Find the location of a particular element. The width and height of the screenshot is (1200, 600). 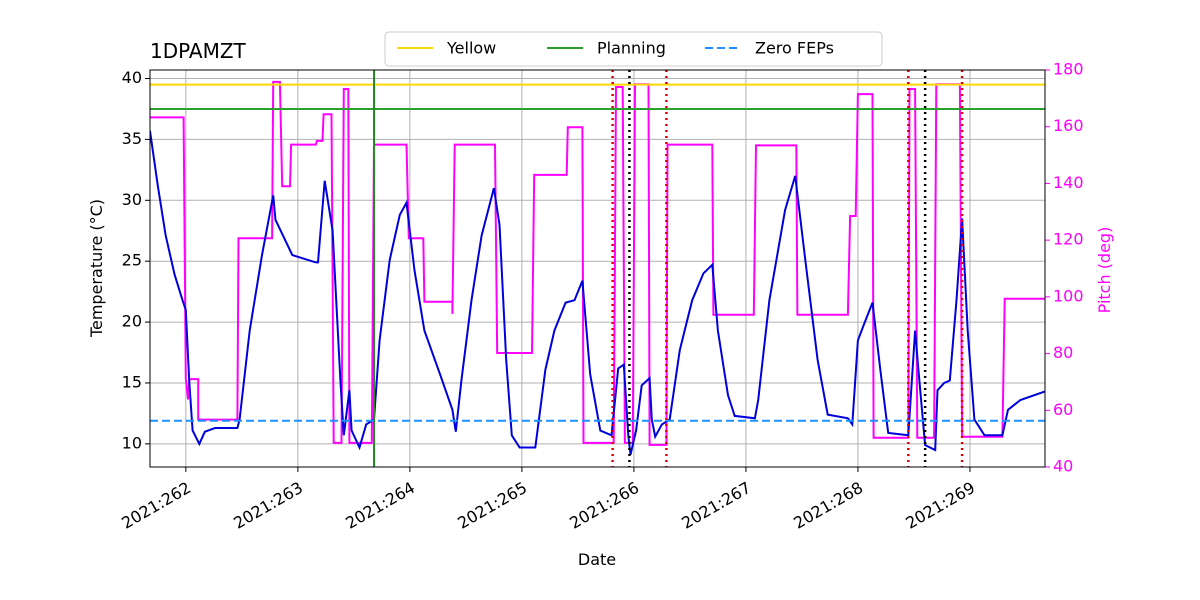

x-tick-label: 2021:268 is located at coordinates (828, 505).